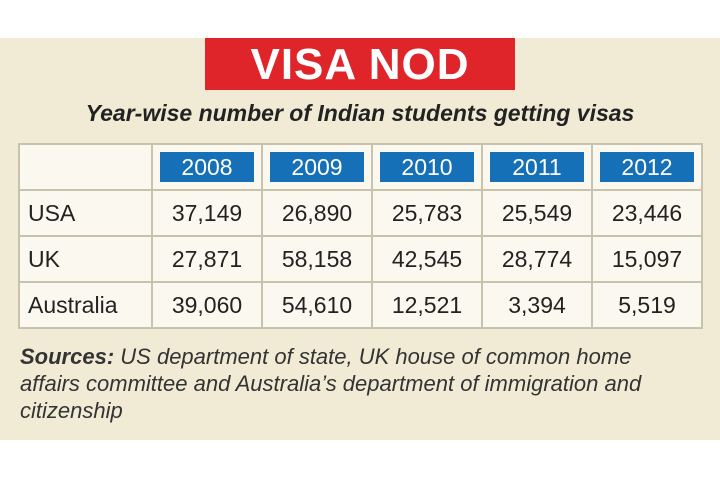  What do you see at coordinates (85, 213) in the screenshot?
I see `country-cell: USA` at bounding box center [85, 213].